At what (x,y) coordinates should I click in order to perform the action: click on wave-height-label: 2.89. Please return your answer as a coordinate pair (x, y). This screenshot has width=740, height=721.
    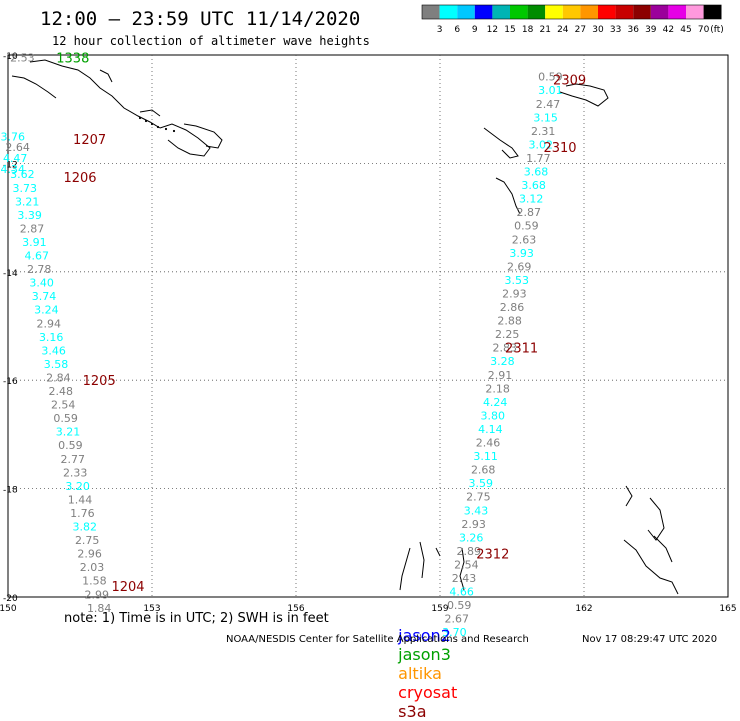
    Looking at the image, I should click on (469, 551).